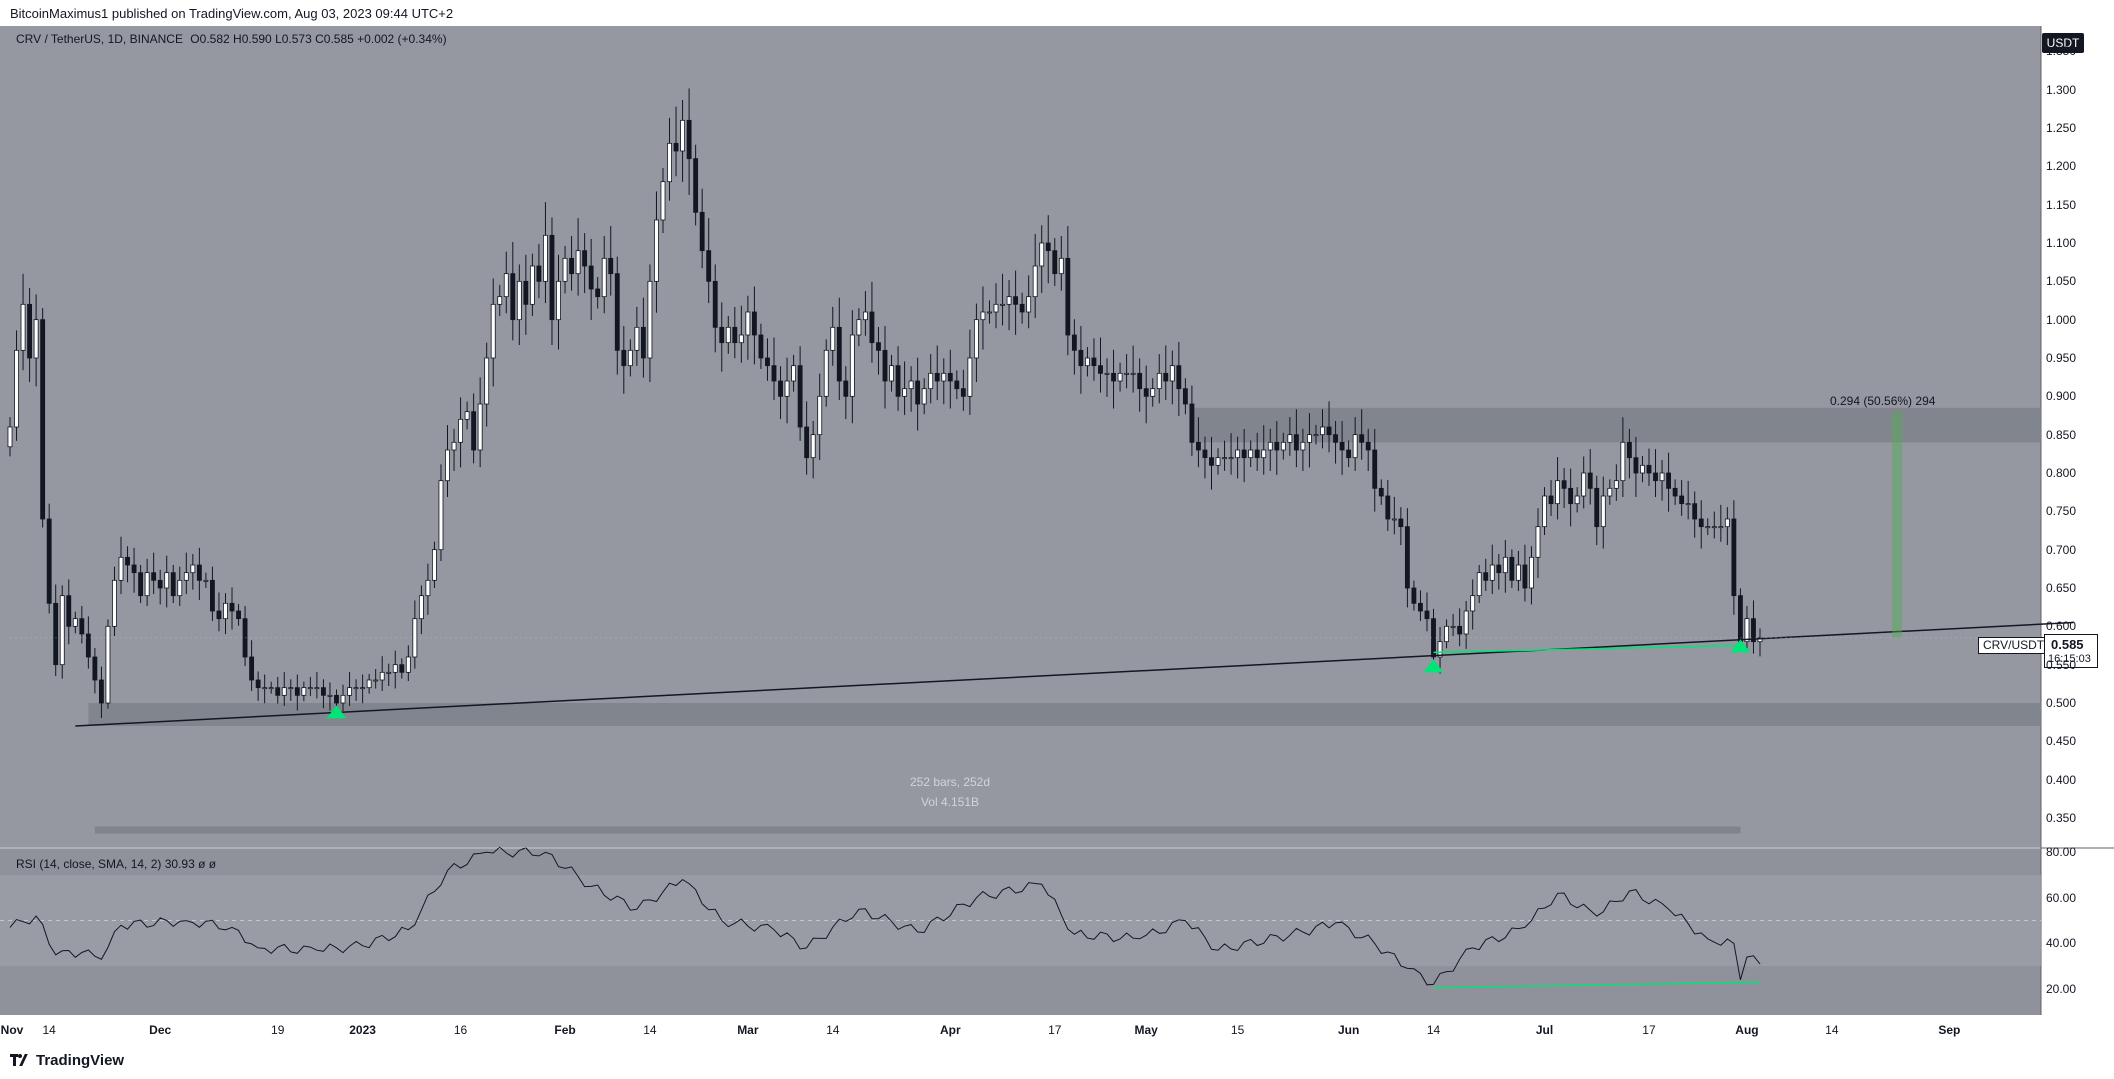 This screenshot has width=2114, height=1079. What do you see at coordinates (2061, 166) in the screenshot?
I see `price-axis-tick: 1.200` at bounding box center [2061, 166].